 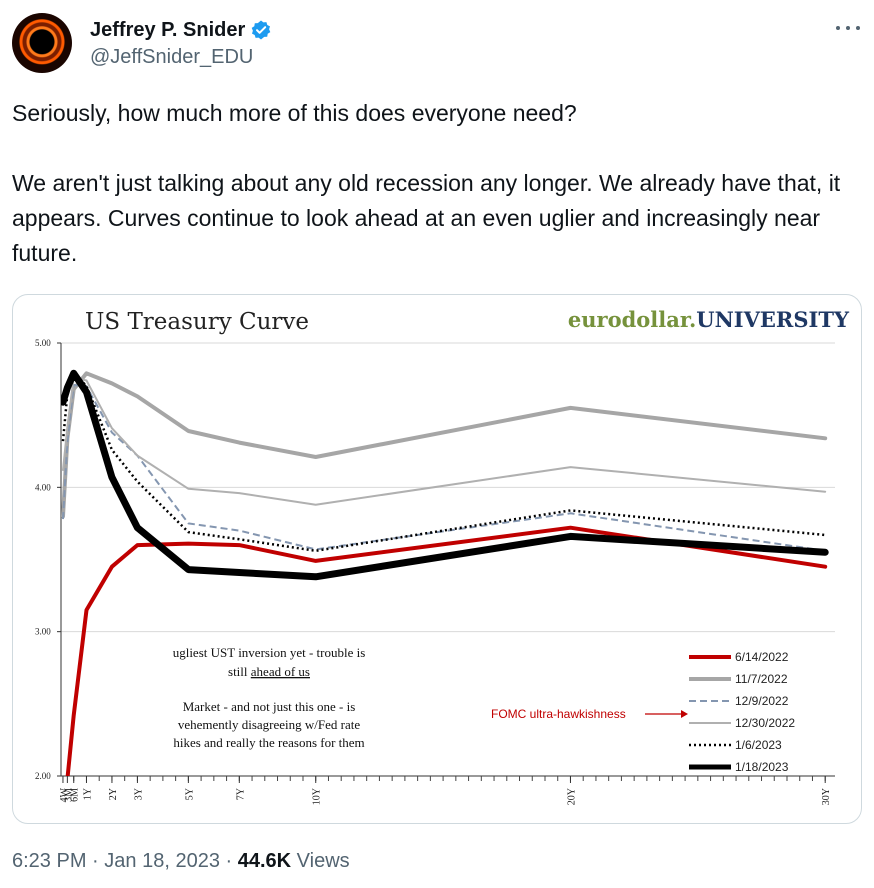 What do you see at coordinates (87, 794) in the screenshot?
I see `x-tick-label: 1Y` at bounding box center [87, 794].